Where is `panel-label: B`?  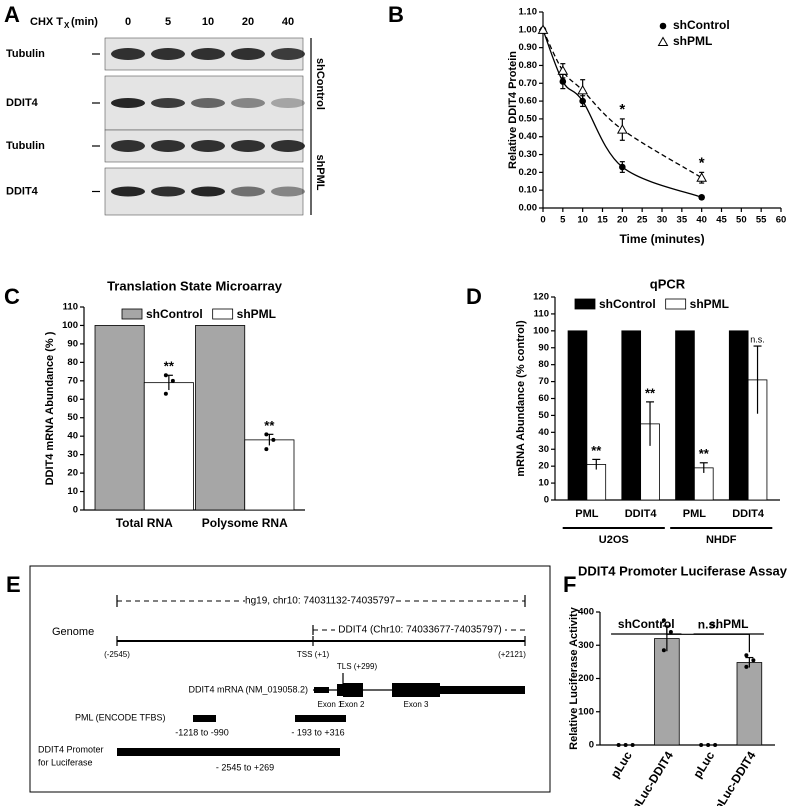
panel-label: B is located at coordinates (396, 14).